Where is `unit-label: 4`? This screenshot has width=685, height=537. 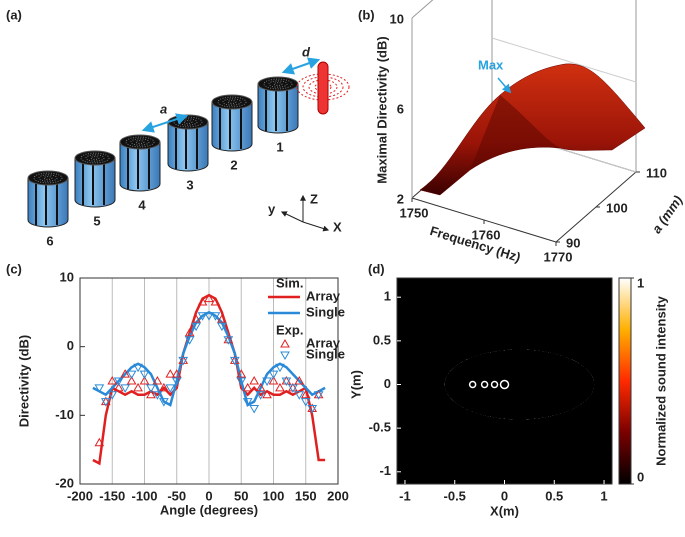
unit-label: 4 is located at coordinates (142, 204).